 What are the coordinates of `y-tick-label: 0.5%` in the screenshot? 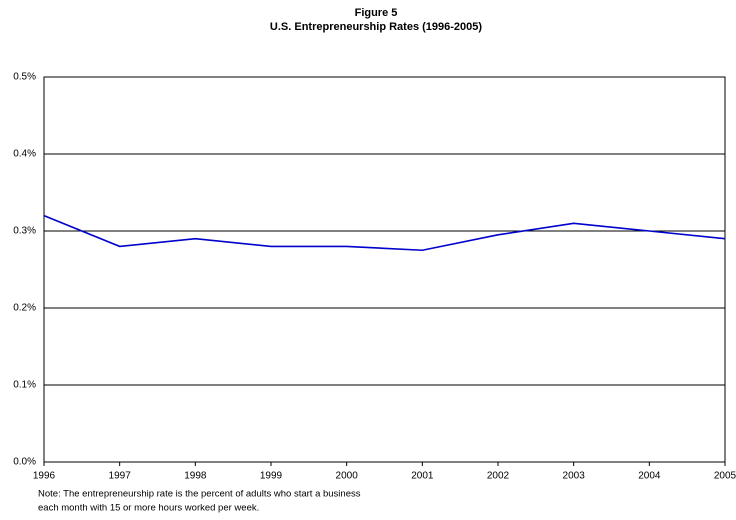 It's located at (24, 77).